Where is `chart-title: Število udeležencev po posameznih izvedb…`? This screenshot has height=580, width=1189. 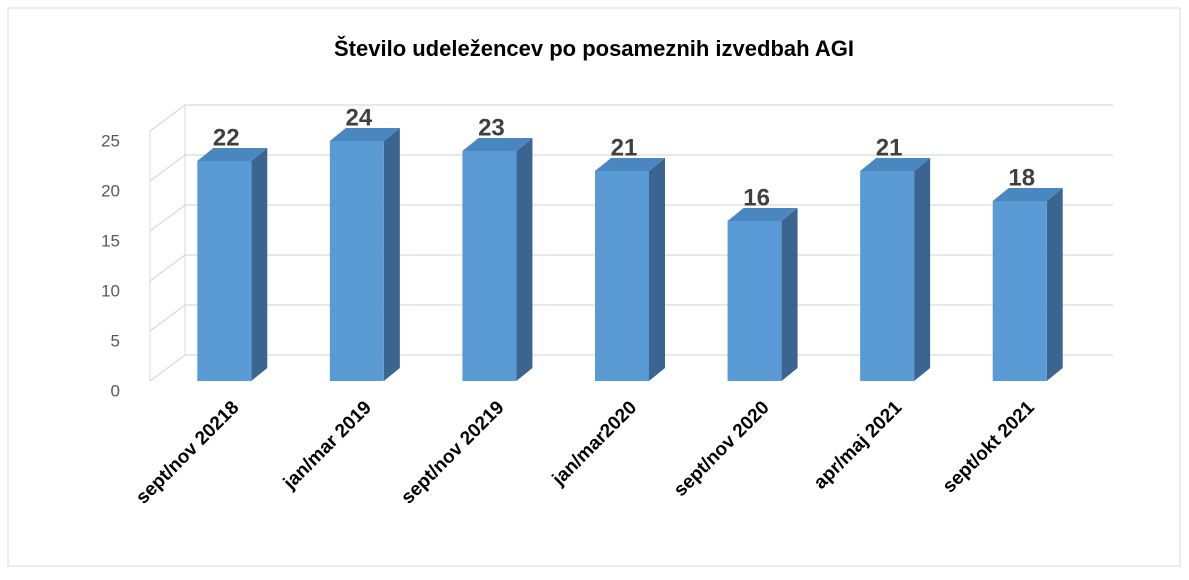 chart-title: Število udeležencev po posameznih izvedb… is located at coordinates (594, 48).